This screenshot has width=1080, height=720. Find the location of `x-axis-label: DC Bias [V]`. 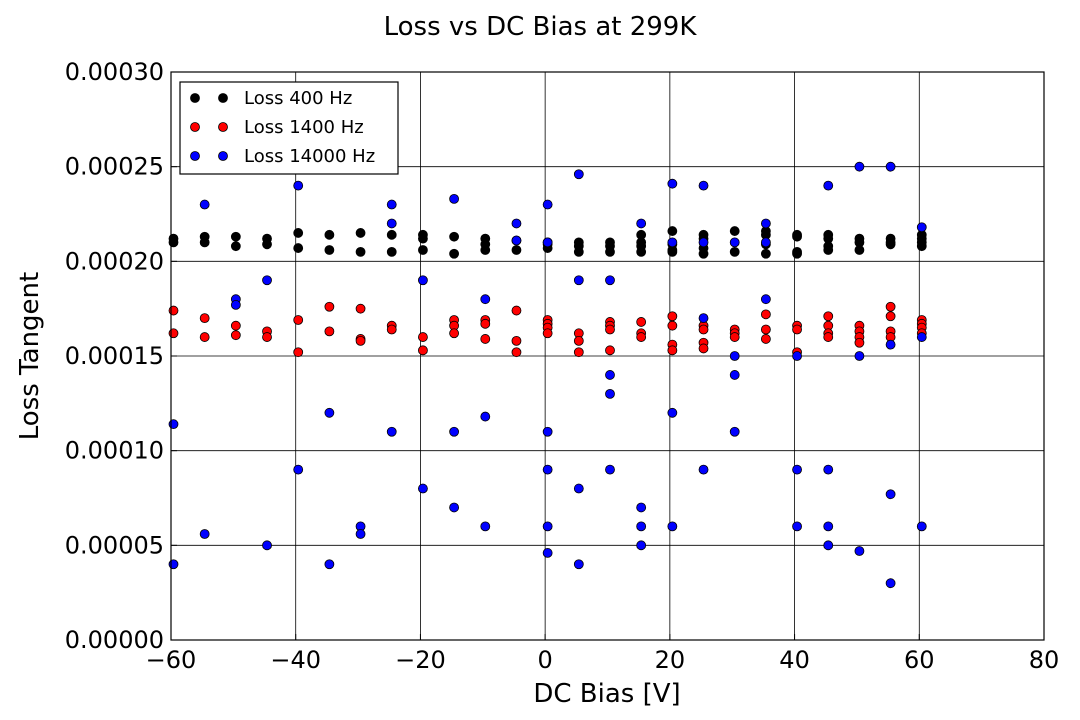

x-axis-label: DC Bias [V] is located at coordinates (606, 694).